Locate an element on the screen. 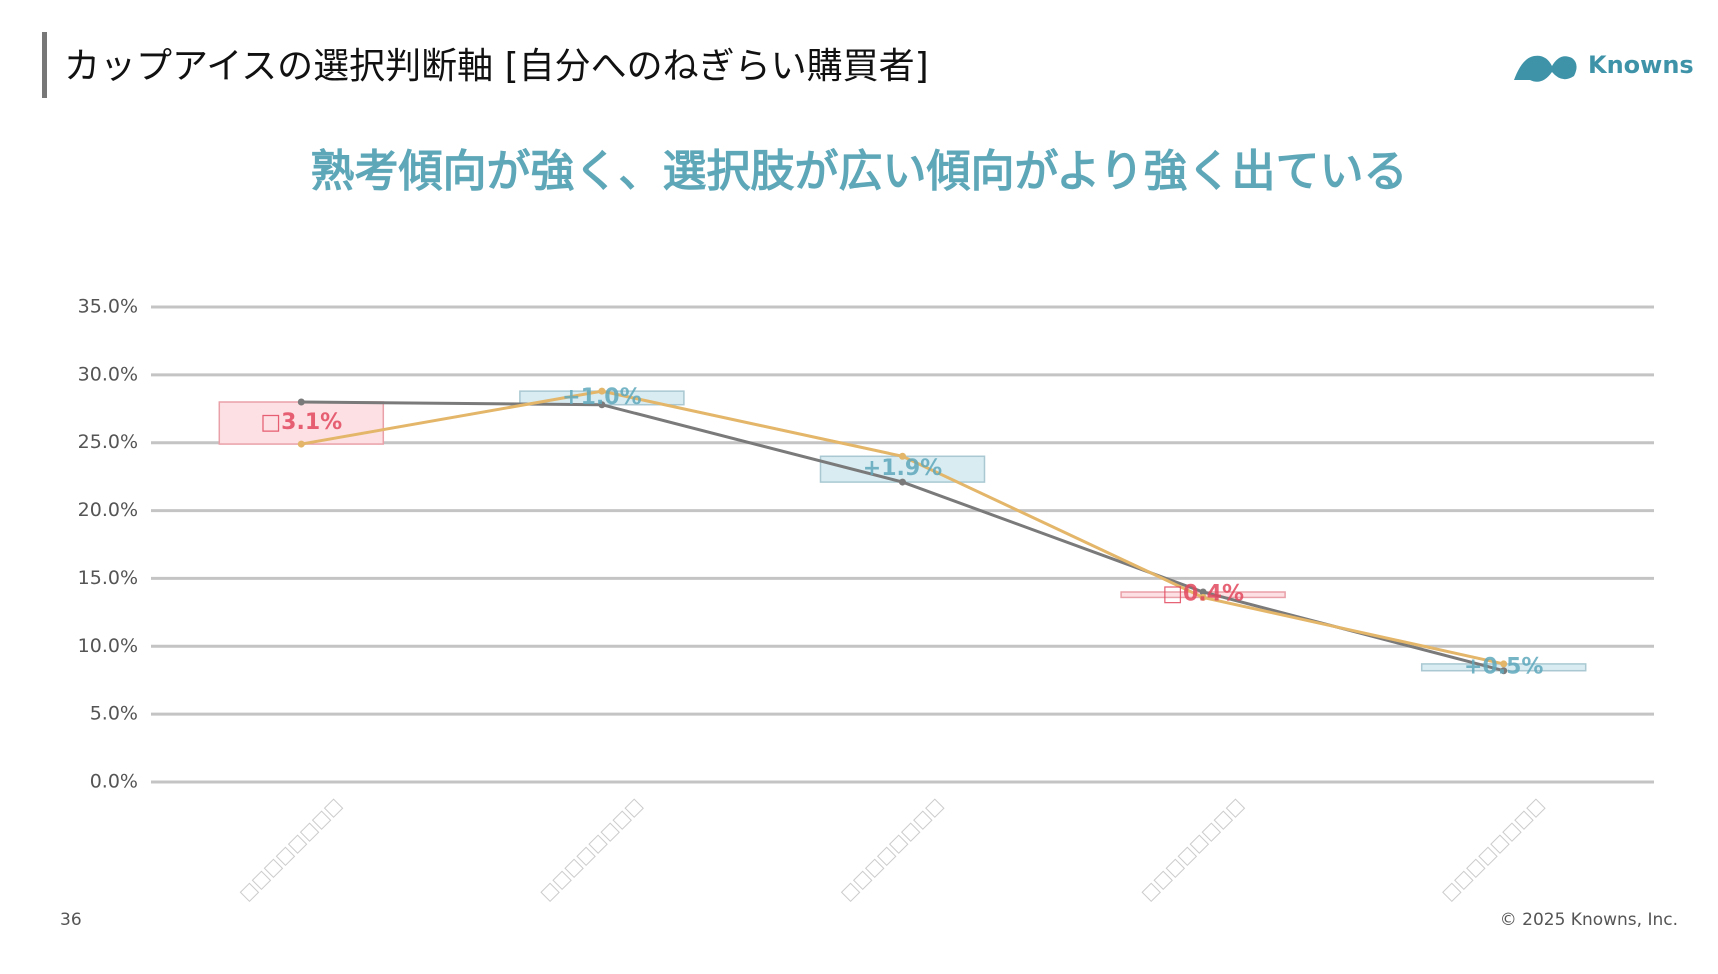 The height and width of the screenshot is (974, 1718). y-tick-label: 30.0% is located at coordinates (108, 374).